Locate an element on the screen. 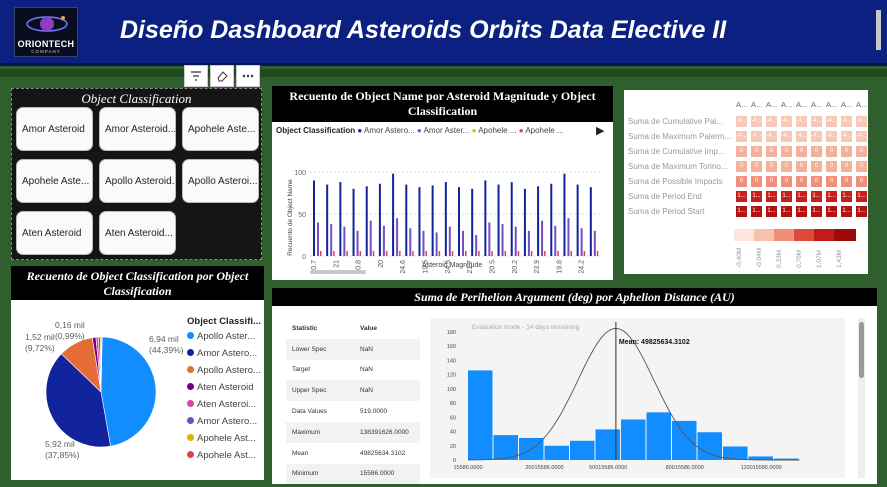 This screenshot has height=487, width=887. legend-next-arrow-icon: ▶ is located at coordinates (600, 131).